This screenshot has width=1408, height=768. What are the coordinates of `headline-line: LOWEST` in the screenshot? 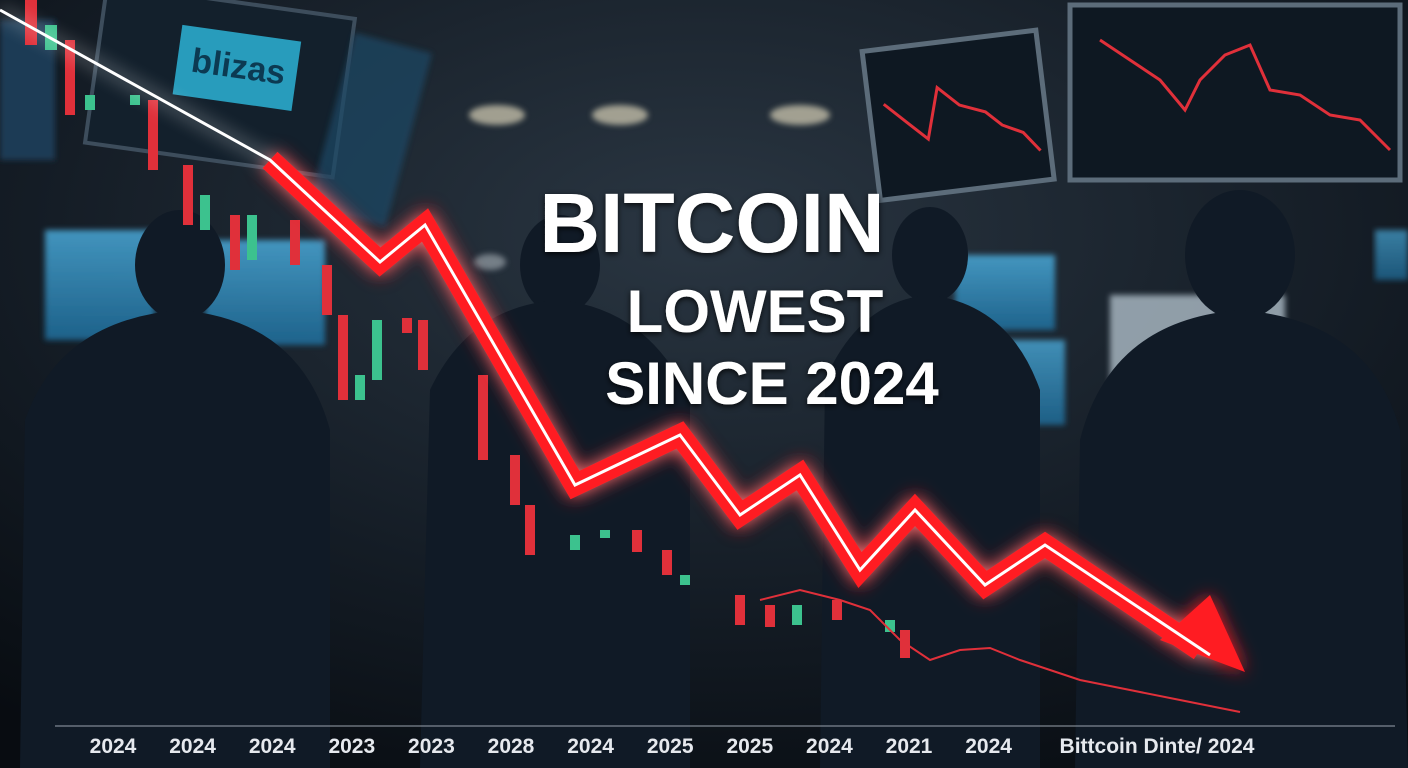 It's located at (755, 311).